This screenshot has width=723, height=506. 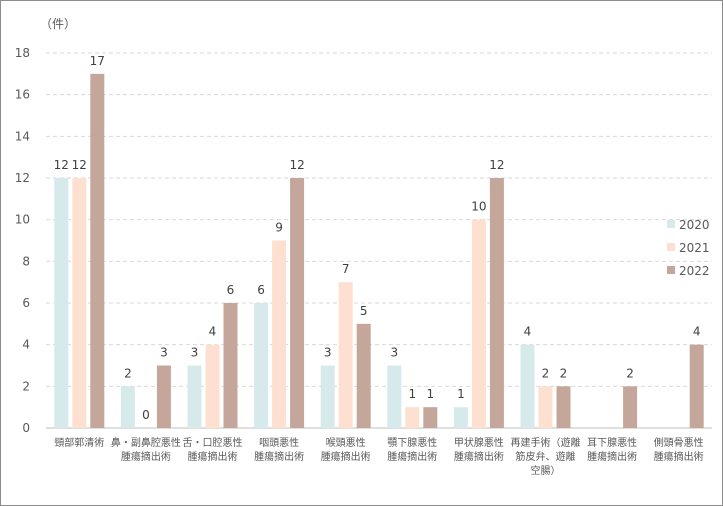 What do you see at coordinates (213, 449) in the screenshot?
I see `category-label: 舌・口腔悪性腫瘍摘出術` at bounding box center [213, 449].